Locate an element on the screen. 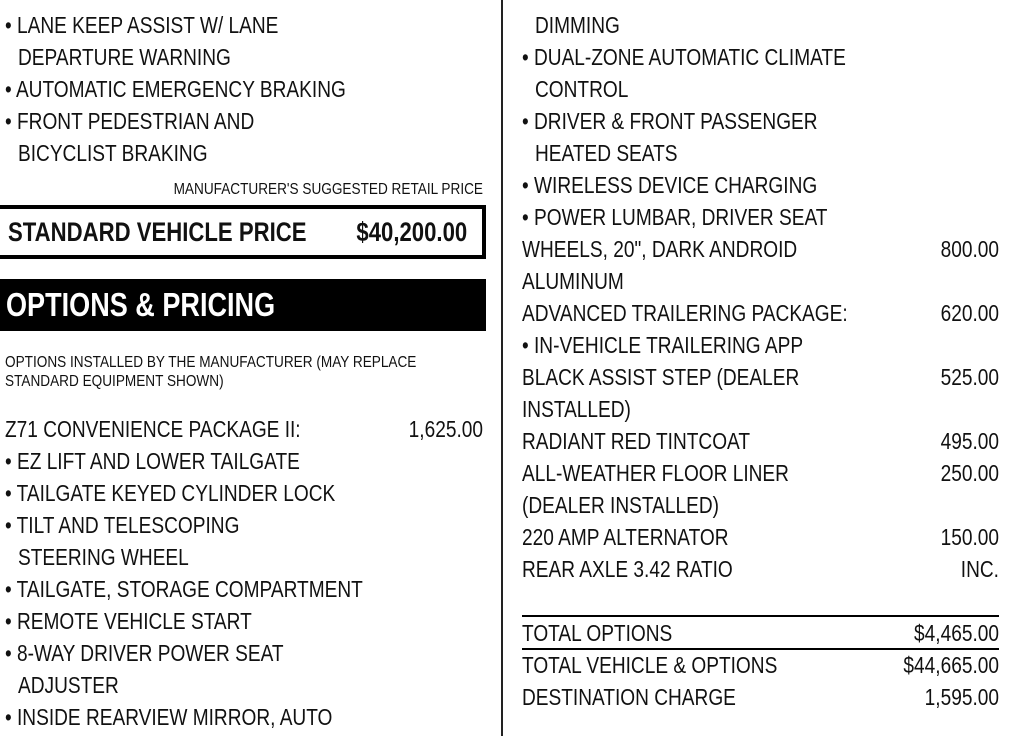 The width and height of the screenshot is (1009, 736). item-text: AUTOMATIC EMERGENCY BRAKING is located at coordinates (180, 89).